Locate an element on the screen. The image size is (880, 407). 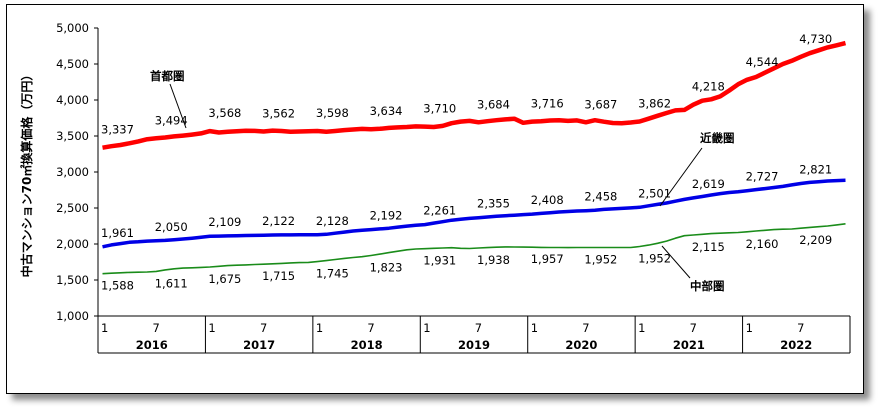
data-label-chubu: 1,931 is located at coordinates (439, 261).